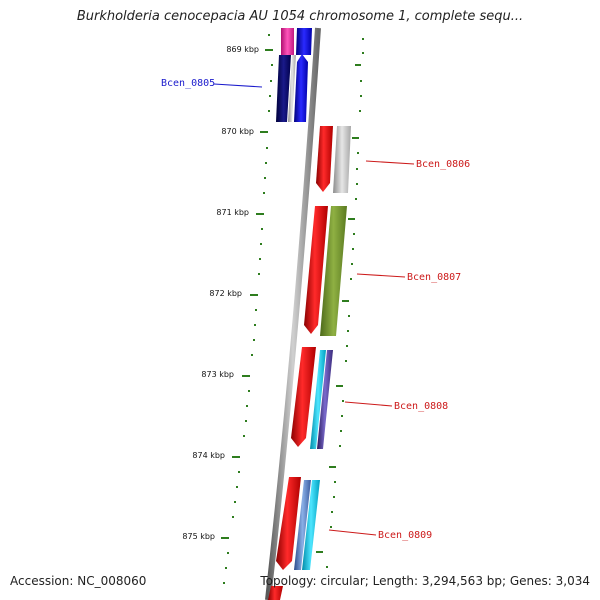  I want to click on scale-label: 874 kbp, so click(208, 455).